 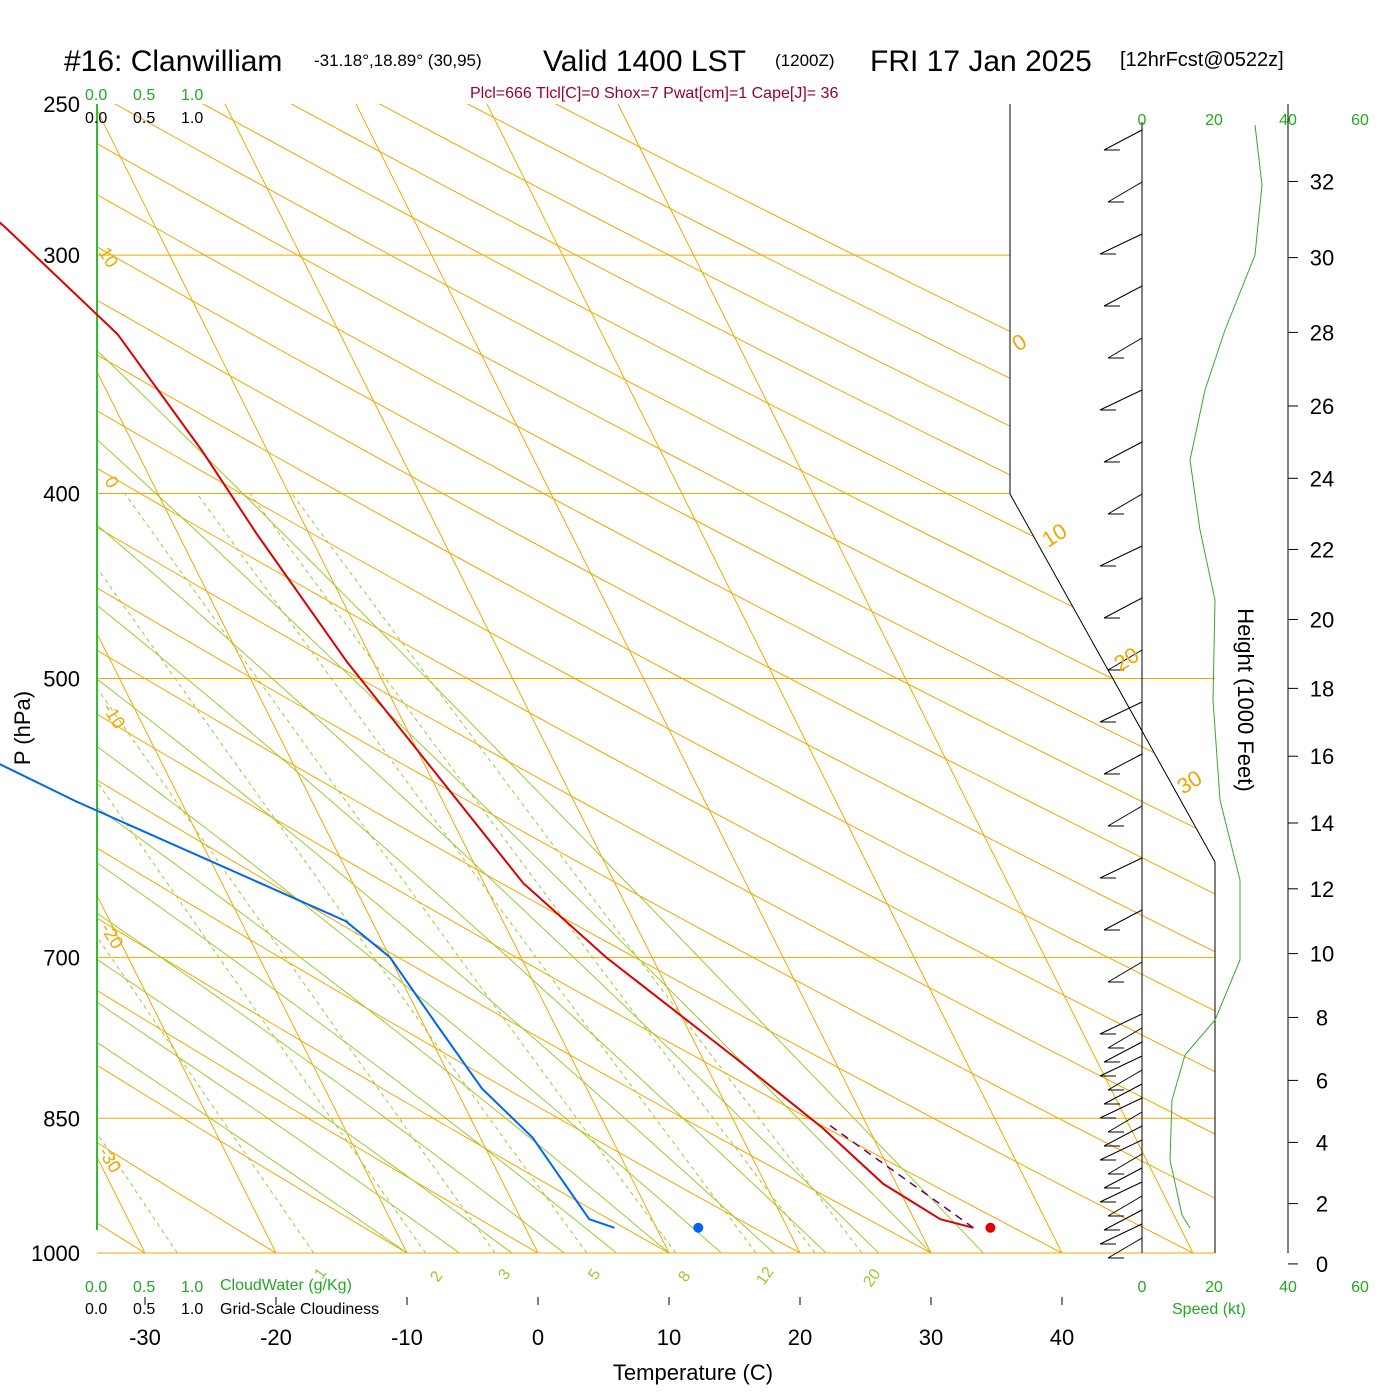 What do you see at coordinates (192, 1287) in the screenshot?
I see `bottom-green-scale-2: 1.0` at bounding box center [192, 1287].